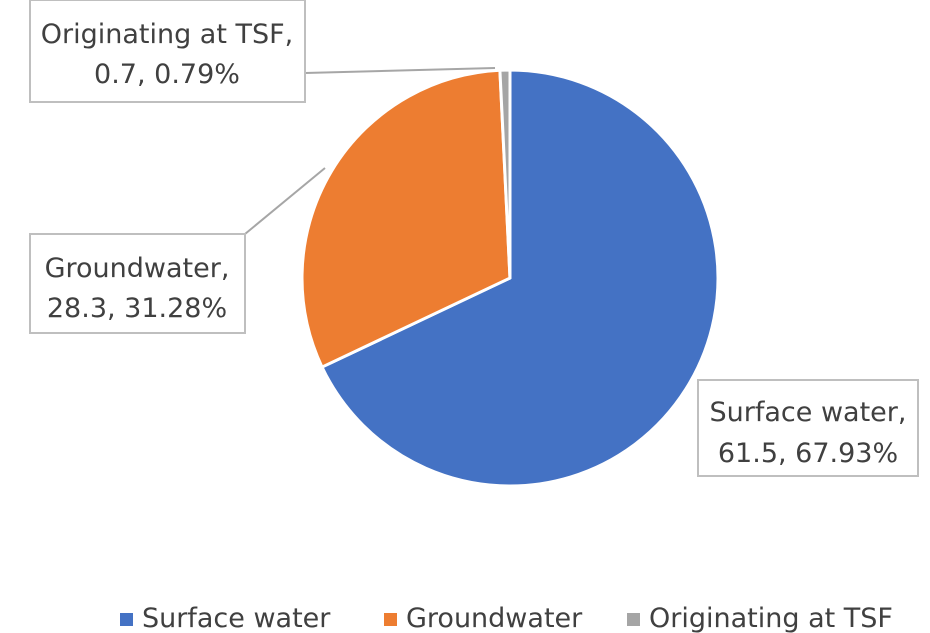 Image resolution: width=930 pixels, height=633 pixels. Describe the element at coordinates (370, 151) in the screenshot. I see `leader-lines` at that location.